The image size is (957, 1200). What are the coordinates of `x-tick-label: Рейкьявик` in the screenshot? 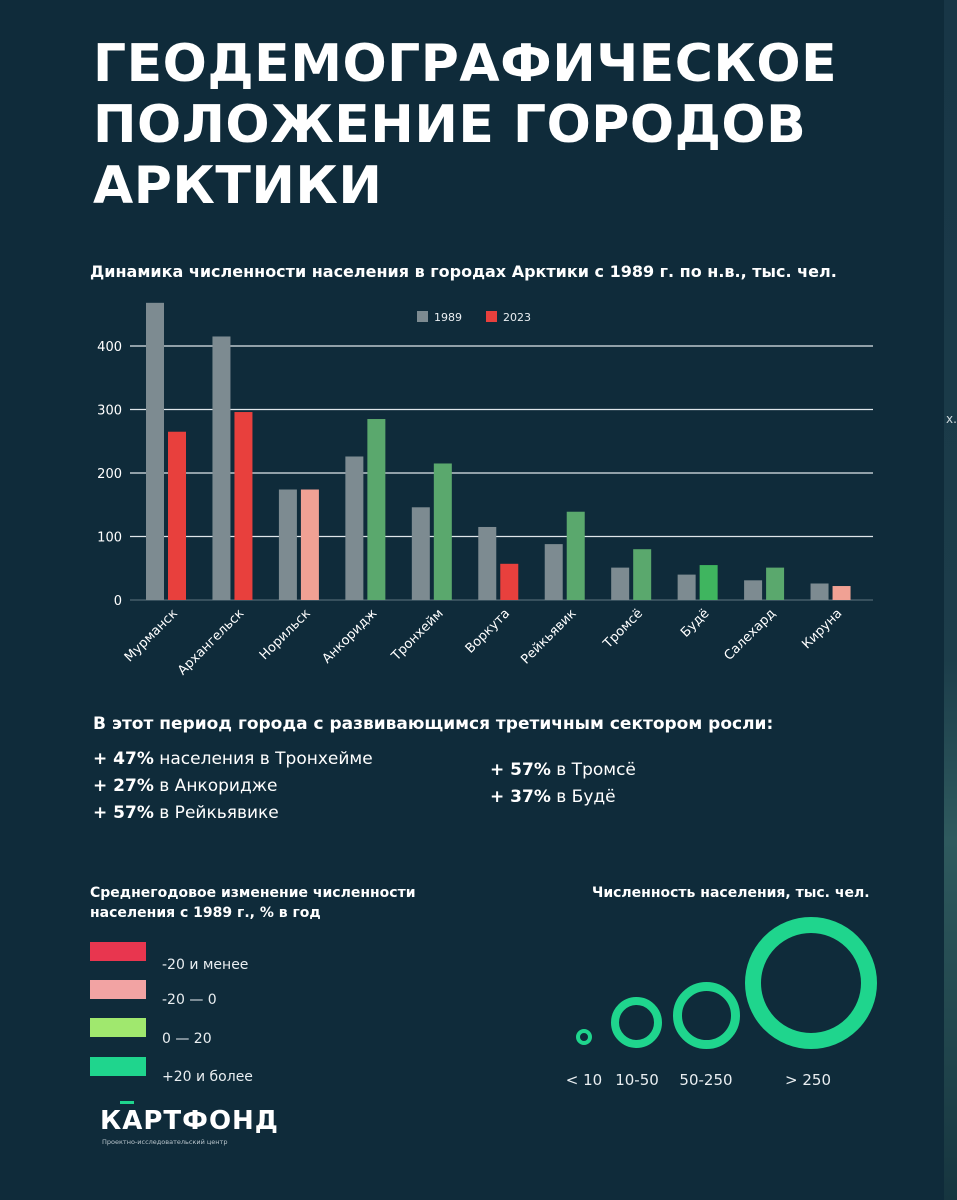 It's located at (548, 636).